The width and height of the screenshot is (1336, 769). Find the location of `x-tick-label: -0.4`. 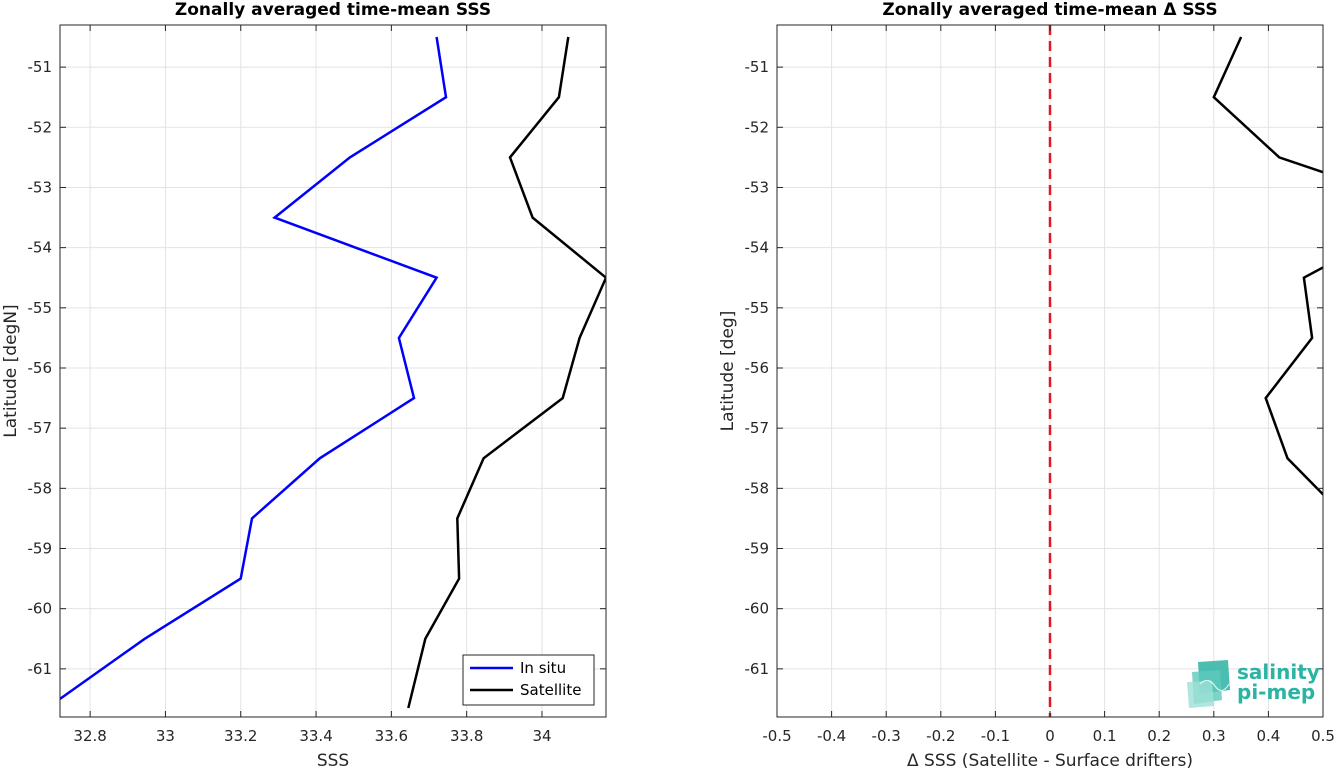

x-tick-label: -0.4 is located at coordinates (831, 736).